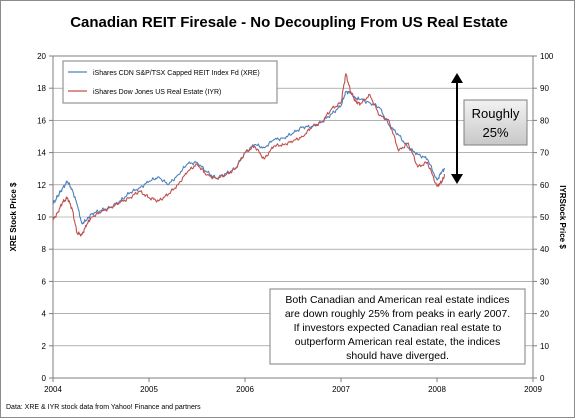  What do you see at coordinates (149, 389) in the screenshot?
I see `x-tick-label: 2005` at bounding box center [149, 389].